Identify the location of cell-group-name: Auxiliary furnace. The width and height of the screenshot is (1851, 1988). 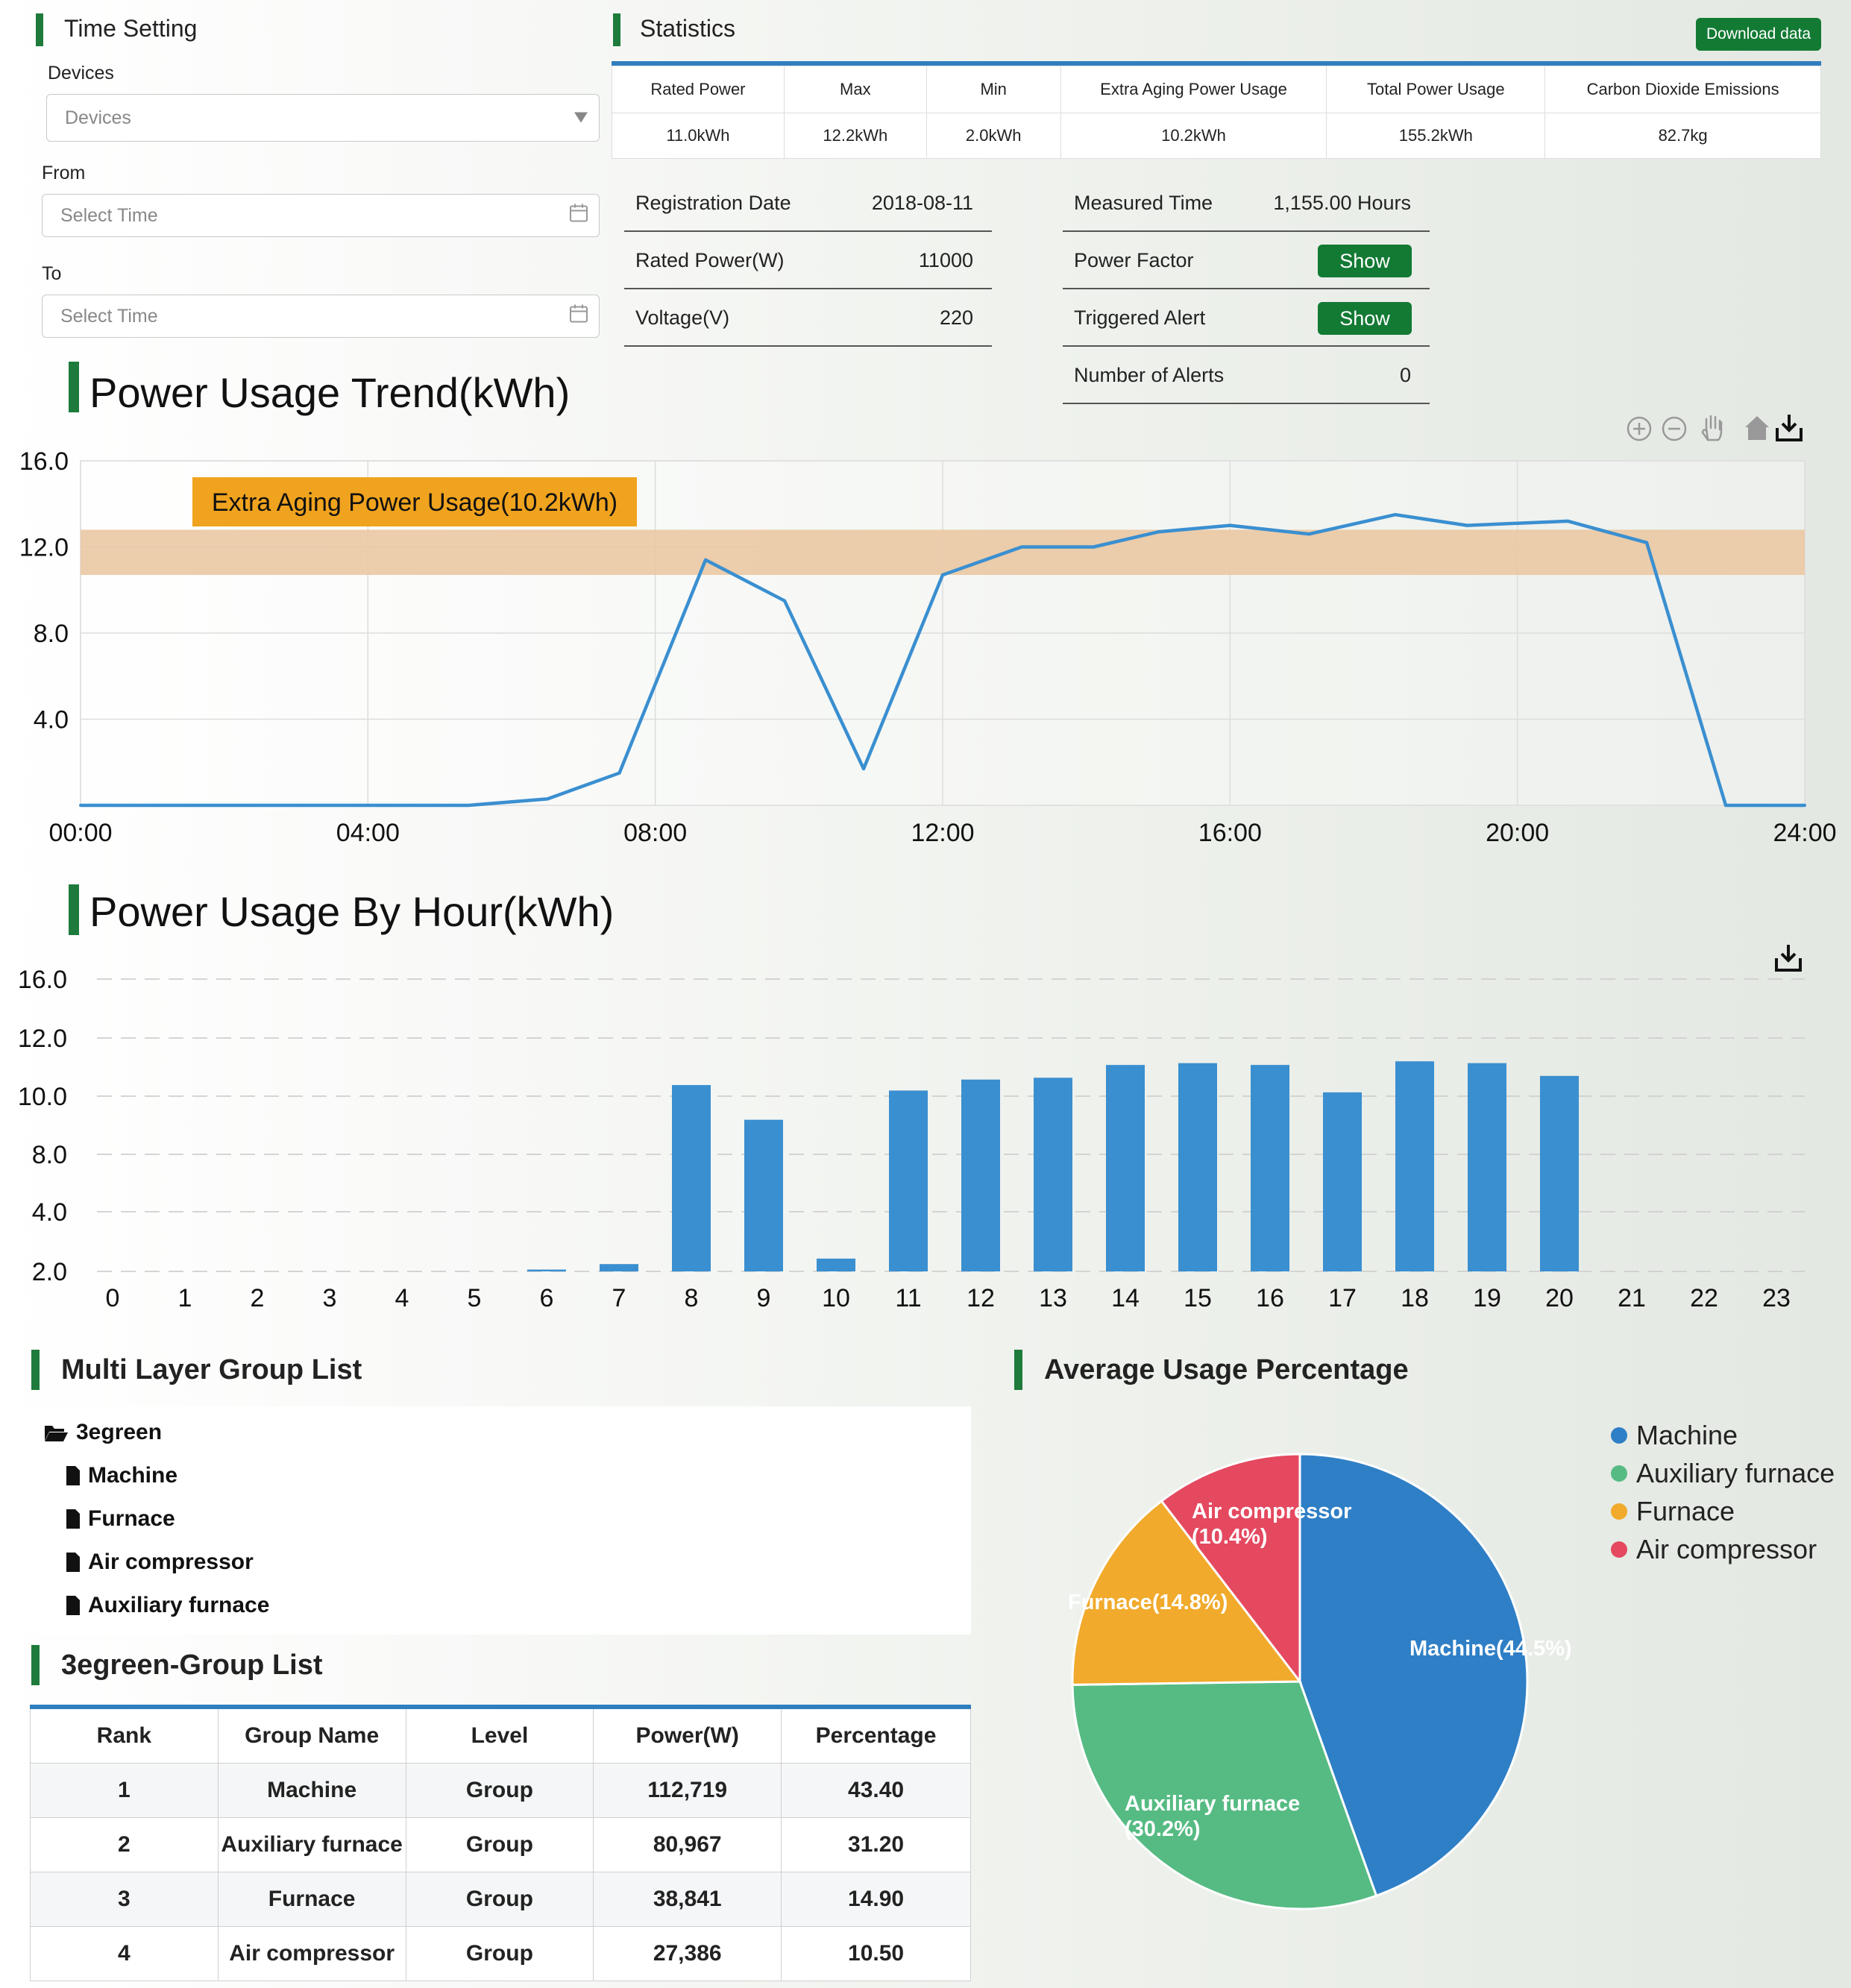
(311, 1844).